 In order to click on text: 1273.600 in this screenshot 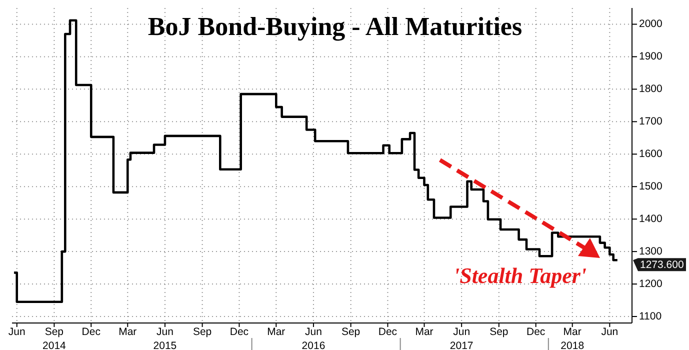, I will do `click(662, 265)`.